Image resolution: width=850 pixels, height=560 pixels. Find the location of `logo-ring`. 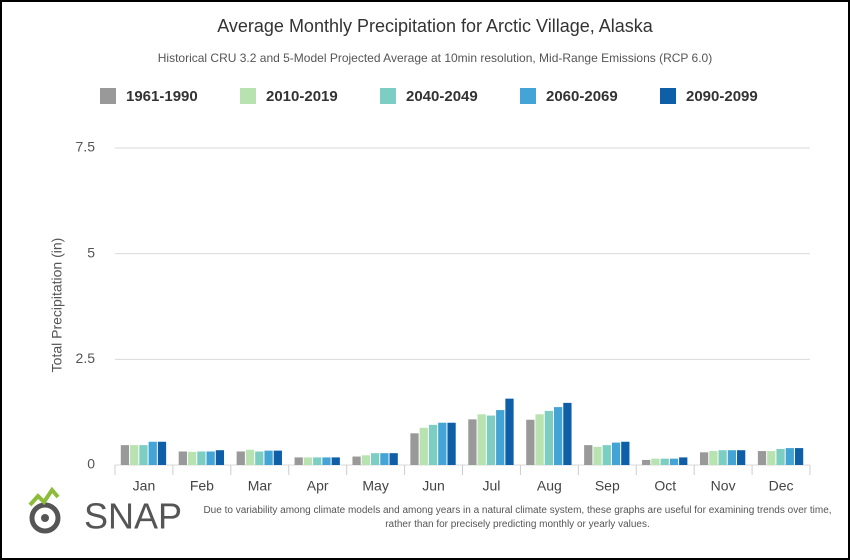

logo-ring is located at coordinates (45, 518).